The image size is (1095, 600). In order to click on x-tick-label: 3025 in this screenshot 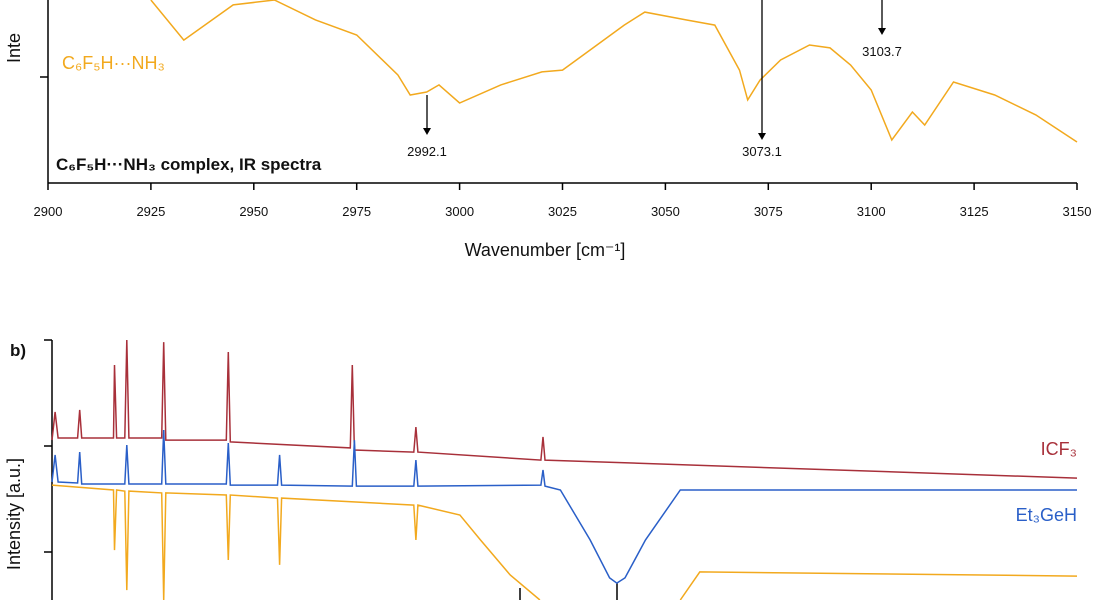, I will do `click(562, 211)`.